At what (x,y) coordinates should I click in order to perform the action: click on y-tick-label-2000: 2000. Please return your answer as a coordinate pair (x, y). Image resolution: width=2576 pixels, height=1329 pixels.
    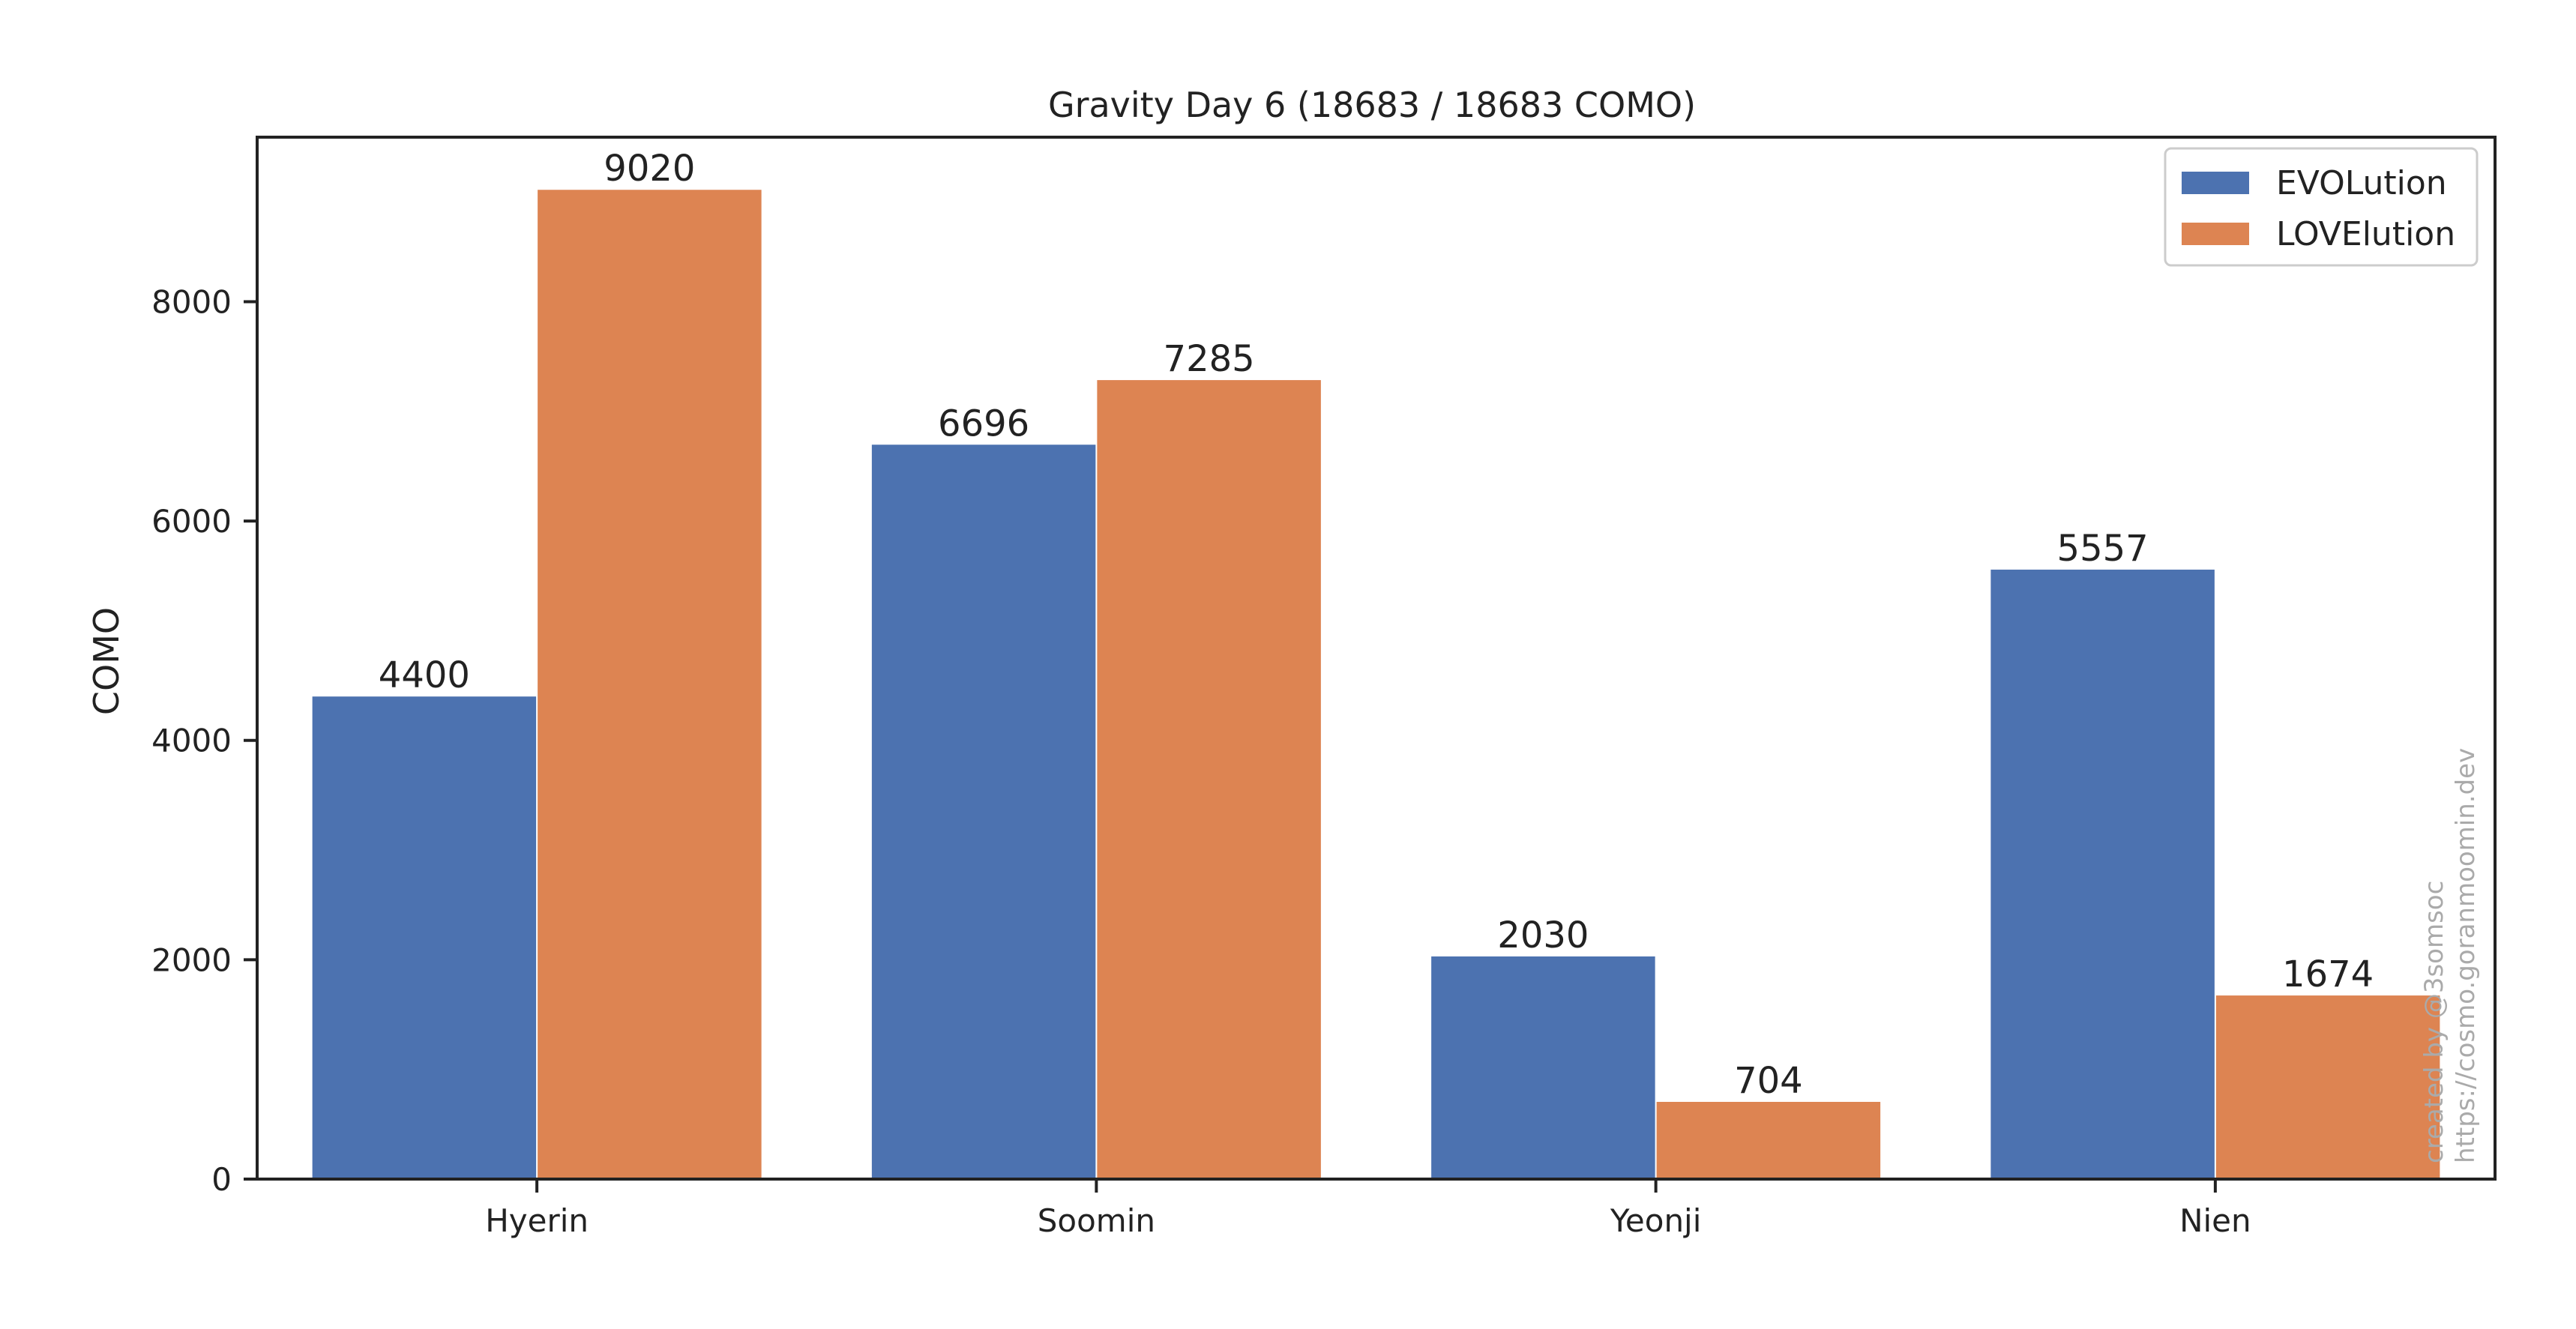
    Looking at the image, I should click on (191, 959).